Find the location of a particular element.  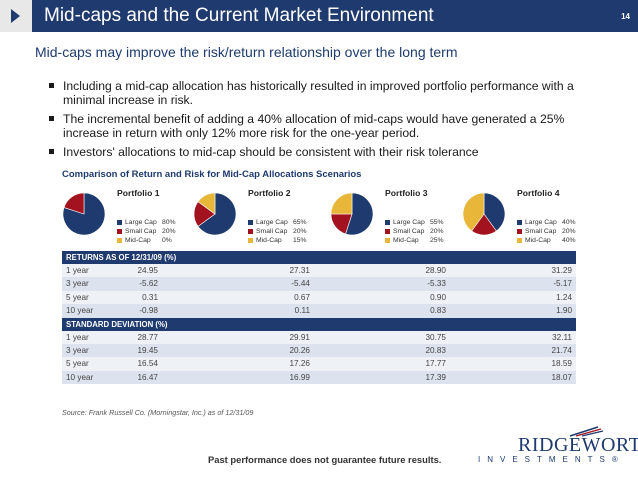

legend-value: 65% is located at coordinates (300, 222).